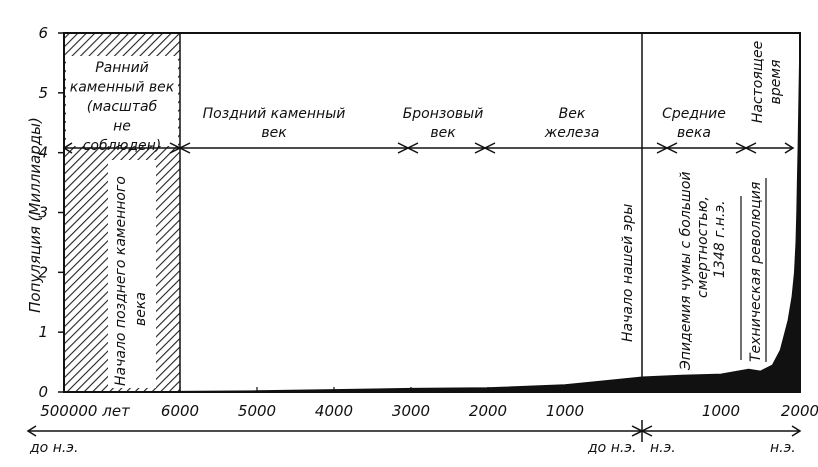 The width and height of the screenshot is (818, 467). What do you see at coordinates (180, 411) in the screenshot?
I see `x-tick-label: 6000` at bounding box center [180, 411].